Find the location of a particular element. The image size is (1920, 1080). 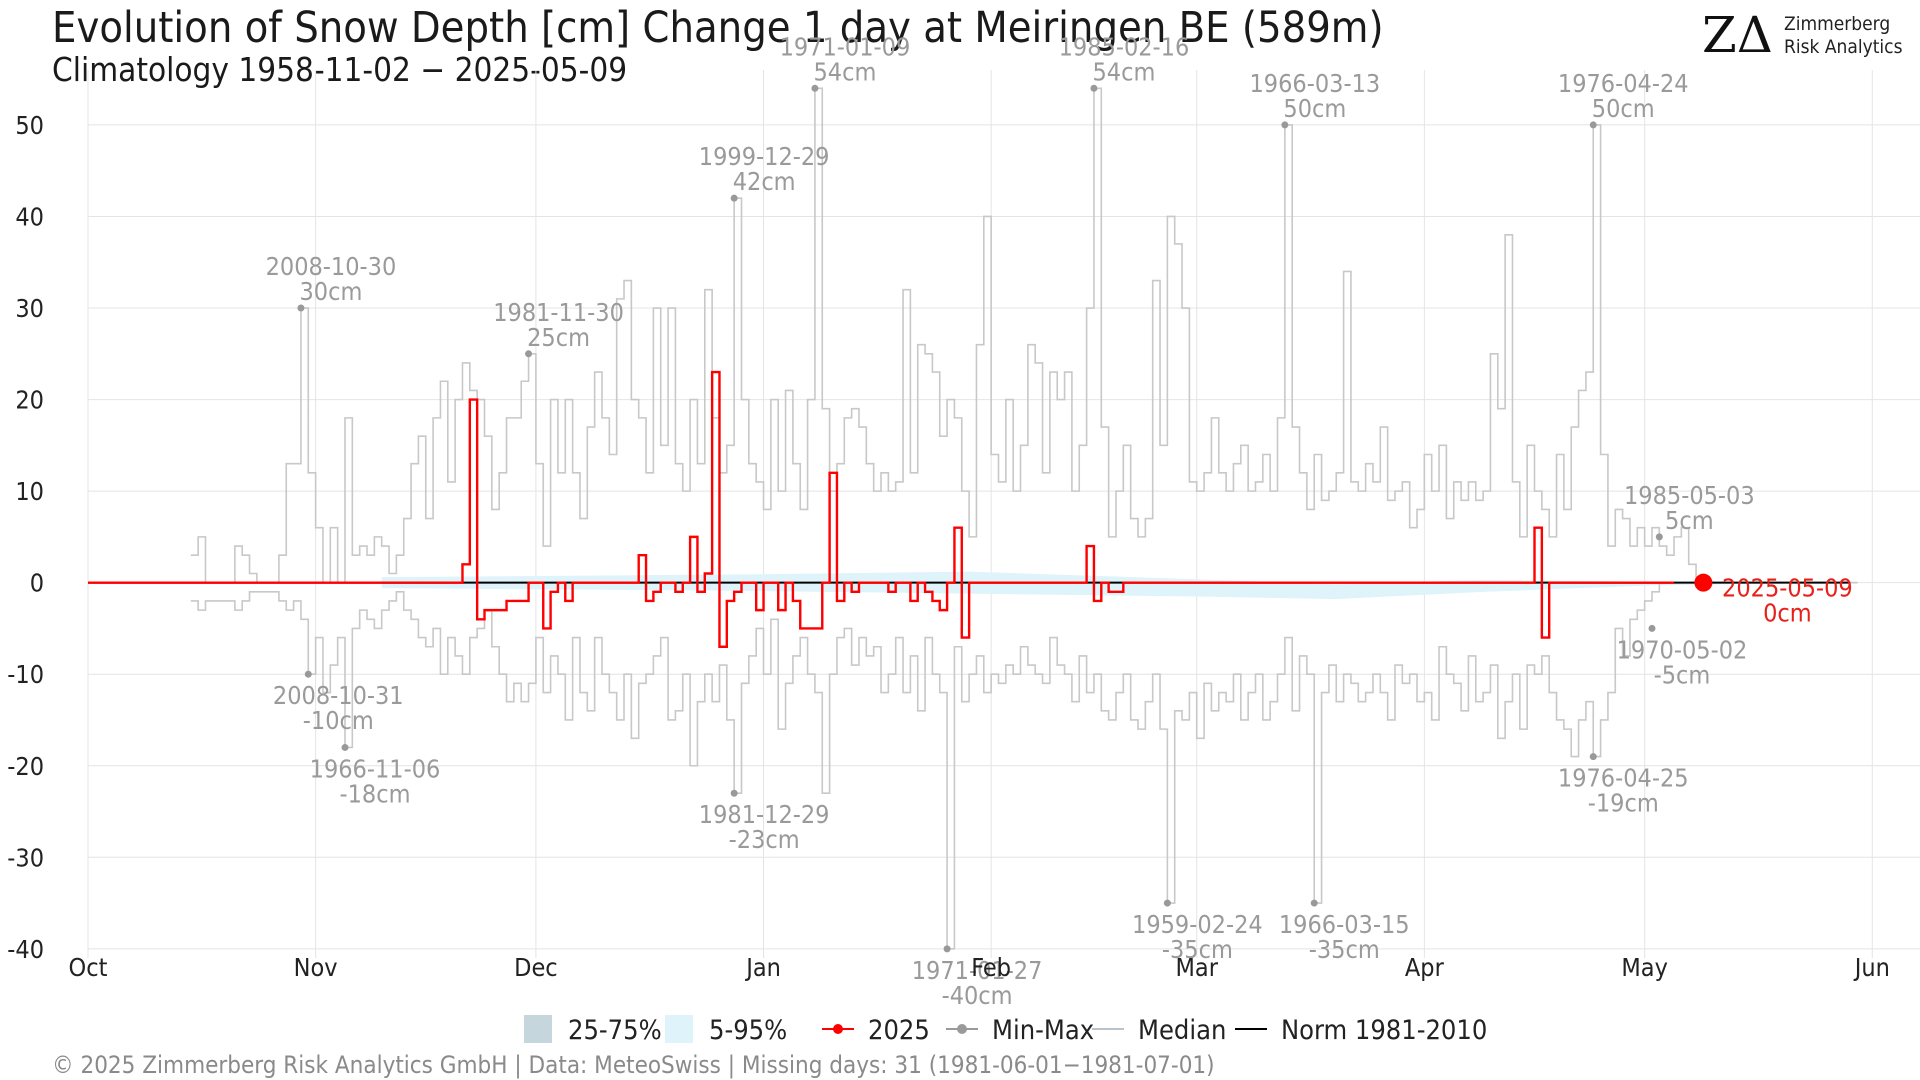

annotation-value-1976-04-25: -19cm is located at coordinates (1623, 803).